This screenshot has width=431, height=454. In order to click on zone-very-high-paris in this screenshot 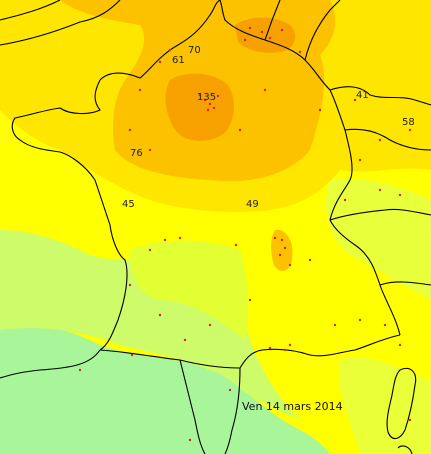, I will do `click(199, 107)`.